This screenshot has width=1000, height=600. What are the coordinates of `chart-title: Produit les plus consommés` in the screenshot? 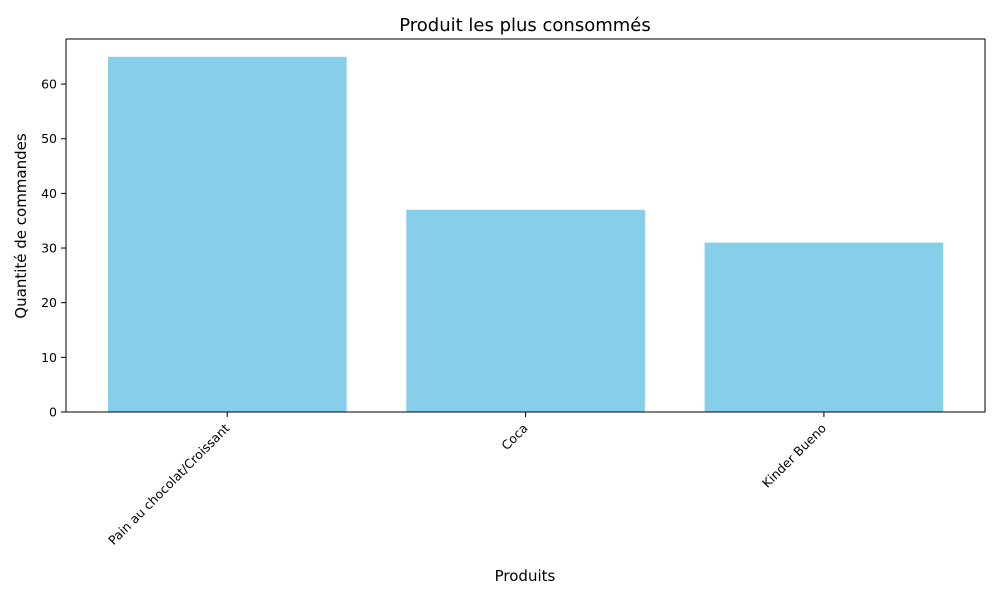 It's located at (525, 25).